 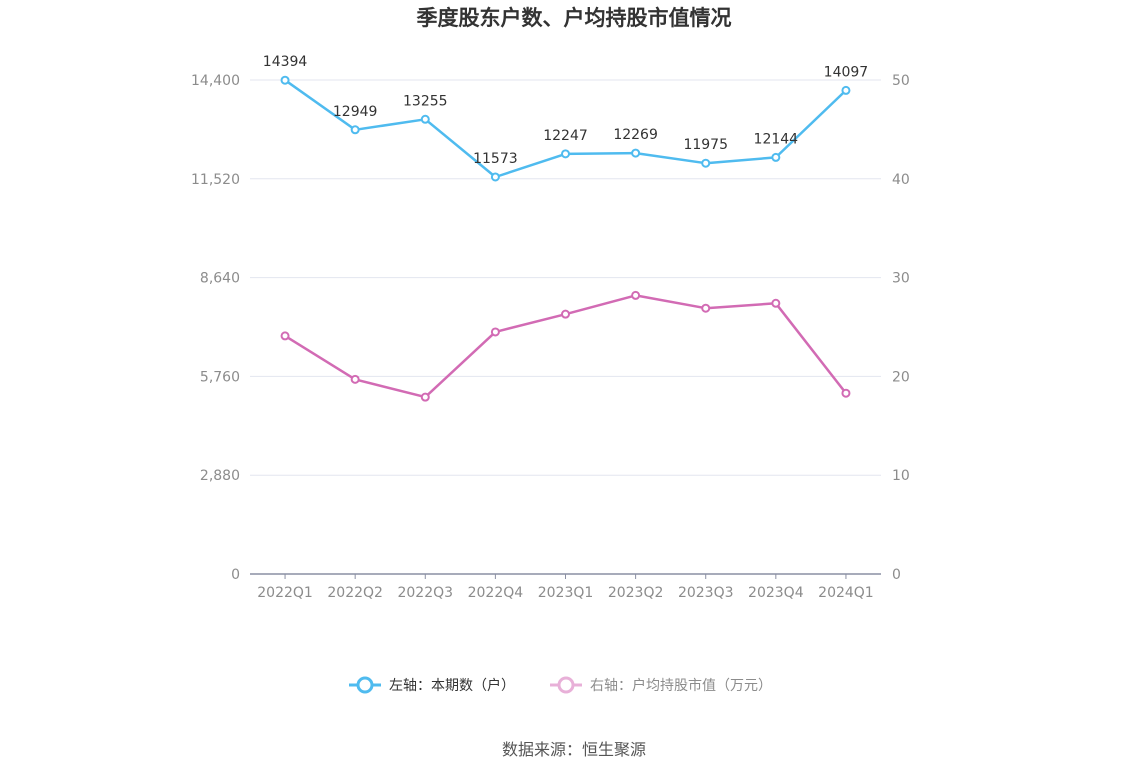 What do you see at coordinates (574, 18) in the screenshot?
I see `chart-title: 季度股东户数、户均持股市值情况` at bounding box center [574, 18].